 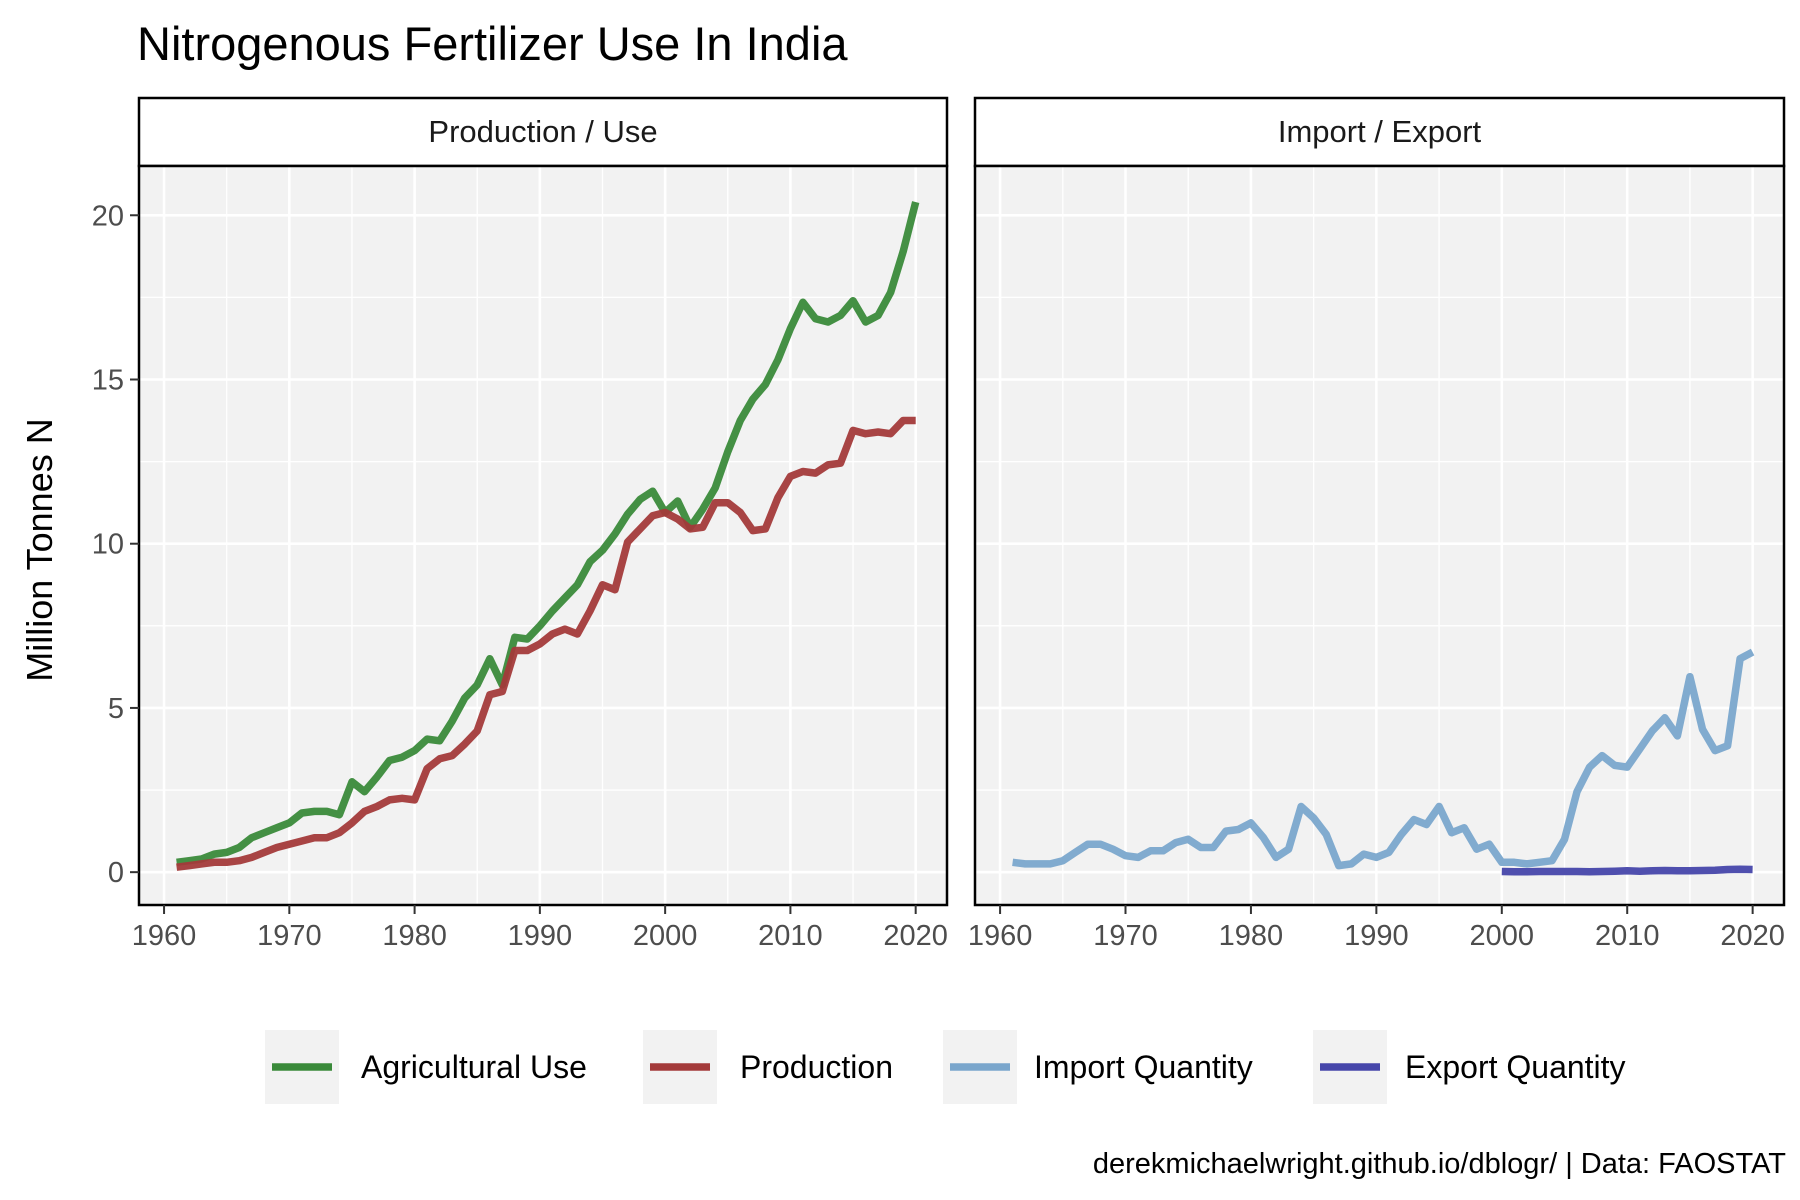 I want to click on y-tick-label: 20, so click(x=108, y=216).